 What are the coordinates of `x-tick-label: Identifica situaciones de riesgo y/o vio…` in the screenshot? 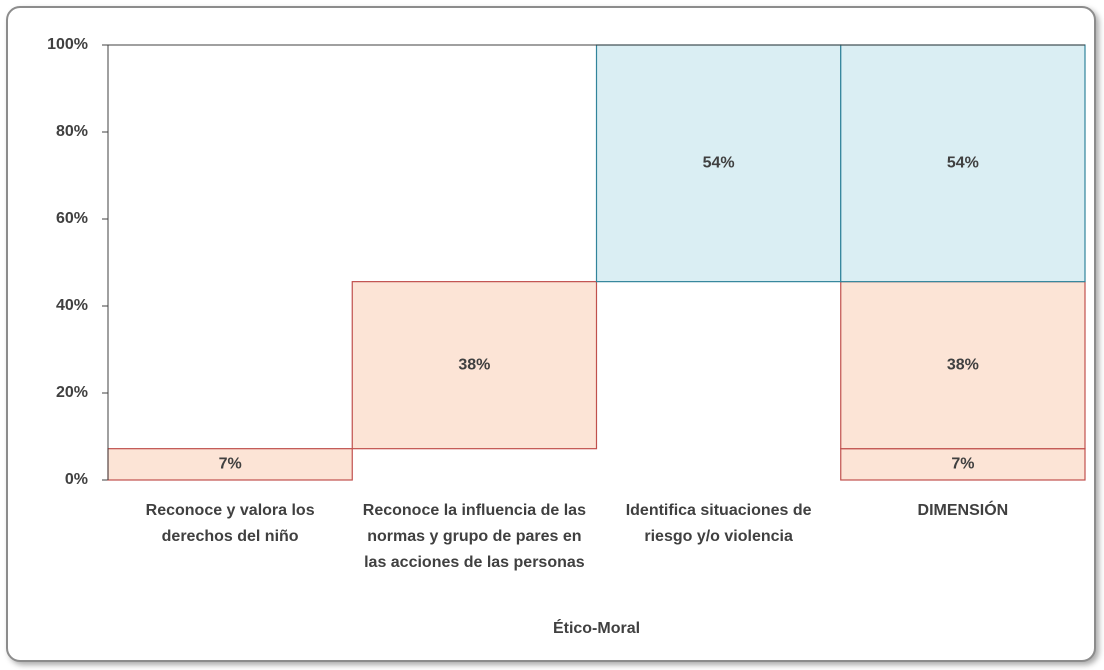 It's located at (718, 523).